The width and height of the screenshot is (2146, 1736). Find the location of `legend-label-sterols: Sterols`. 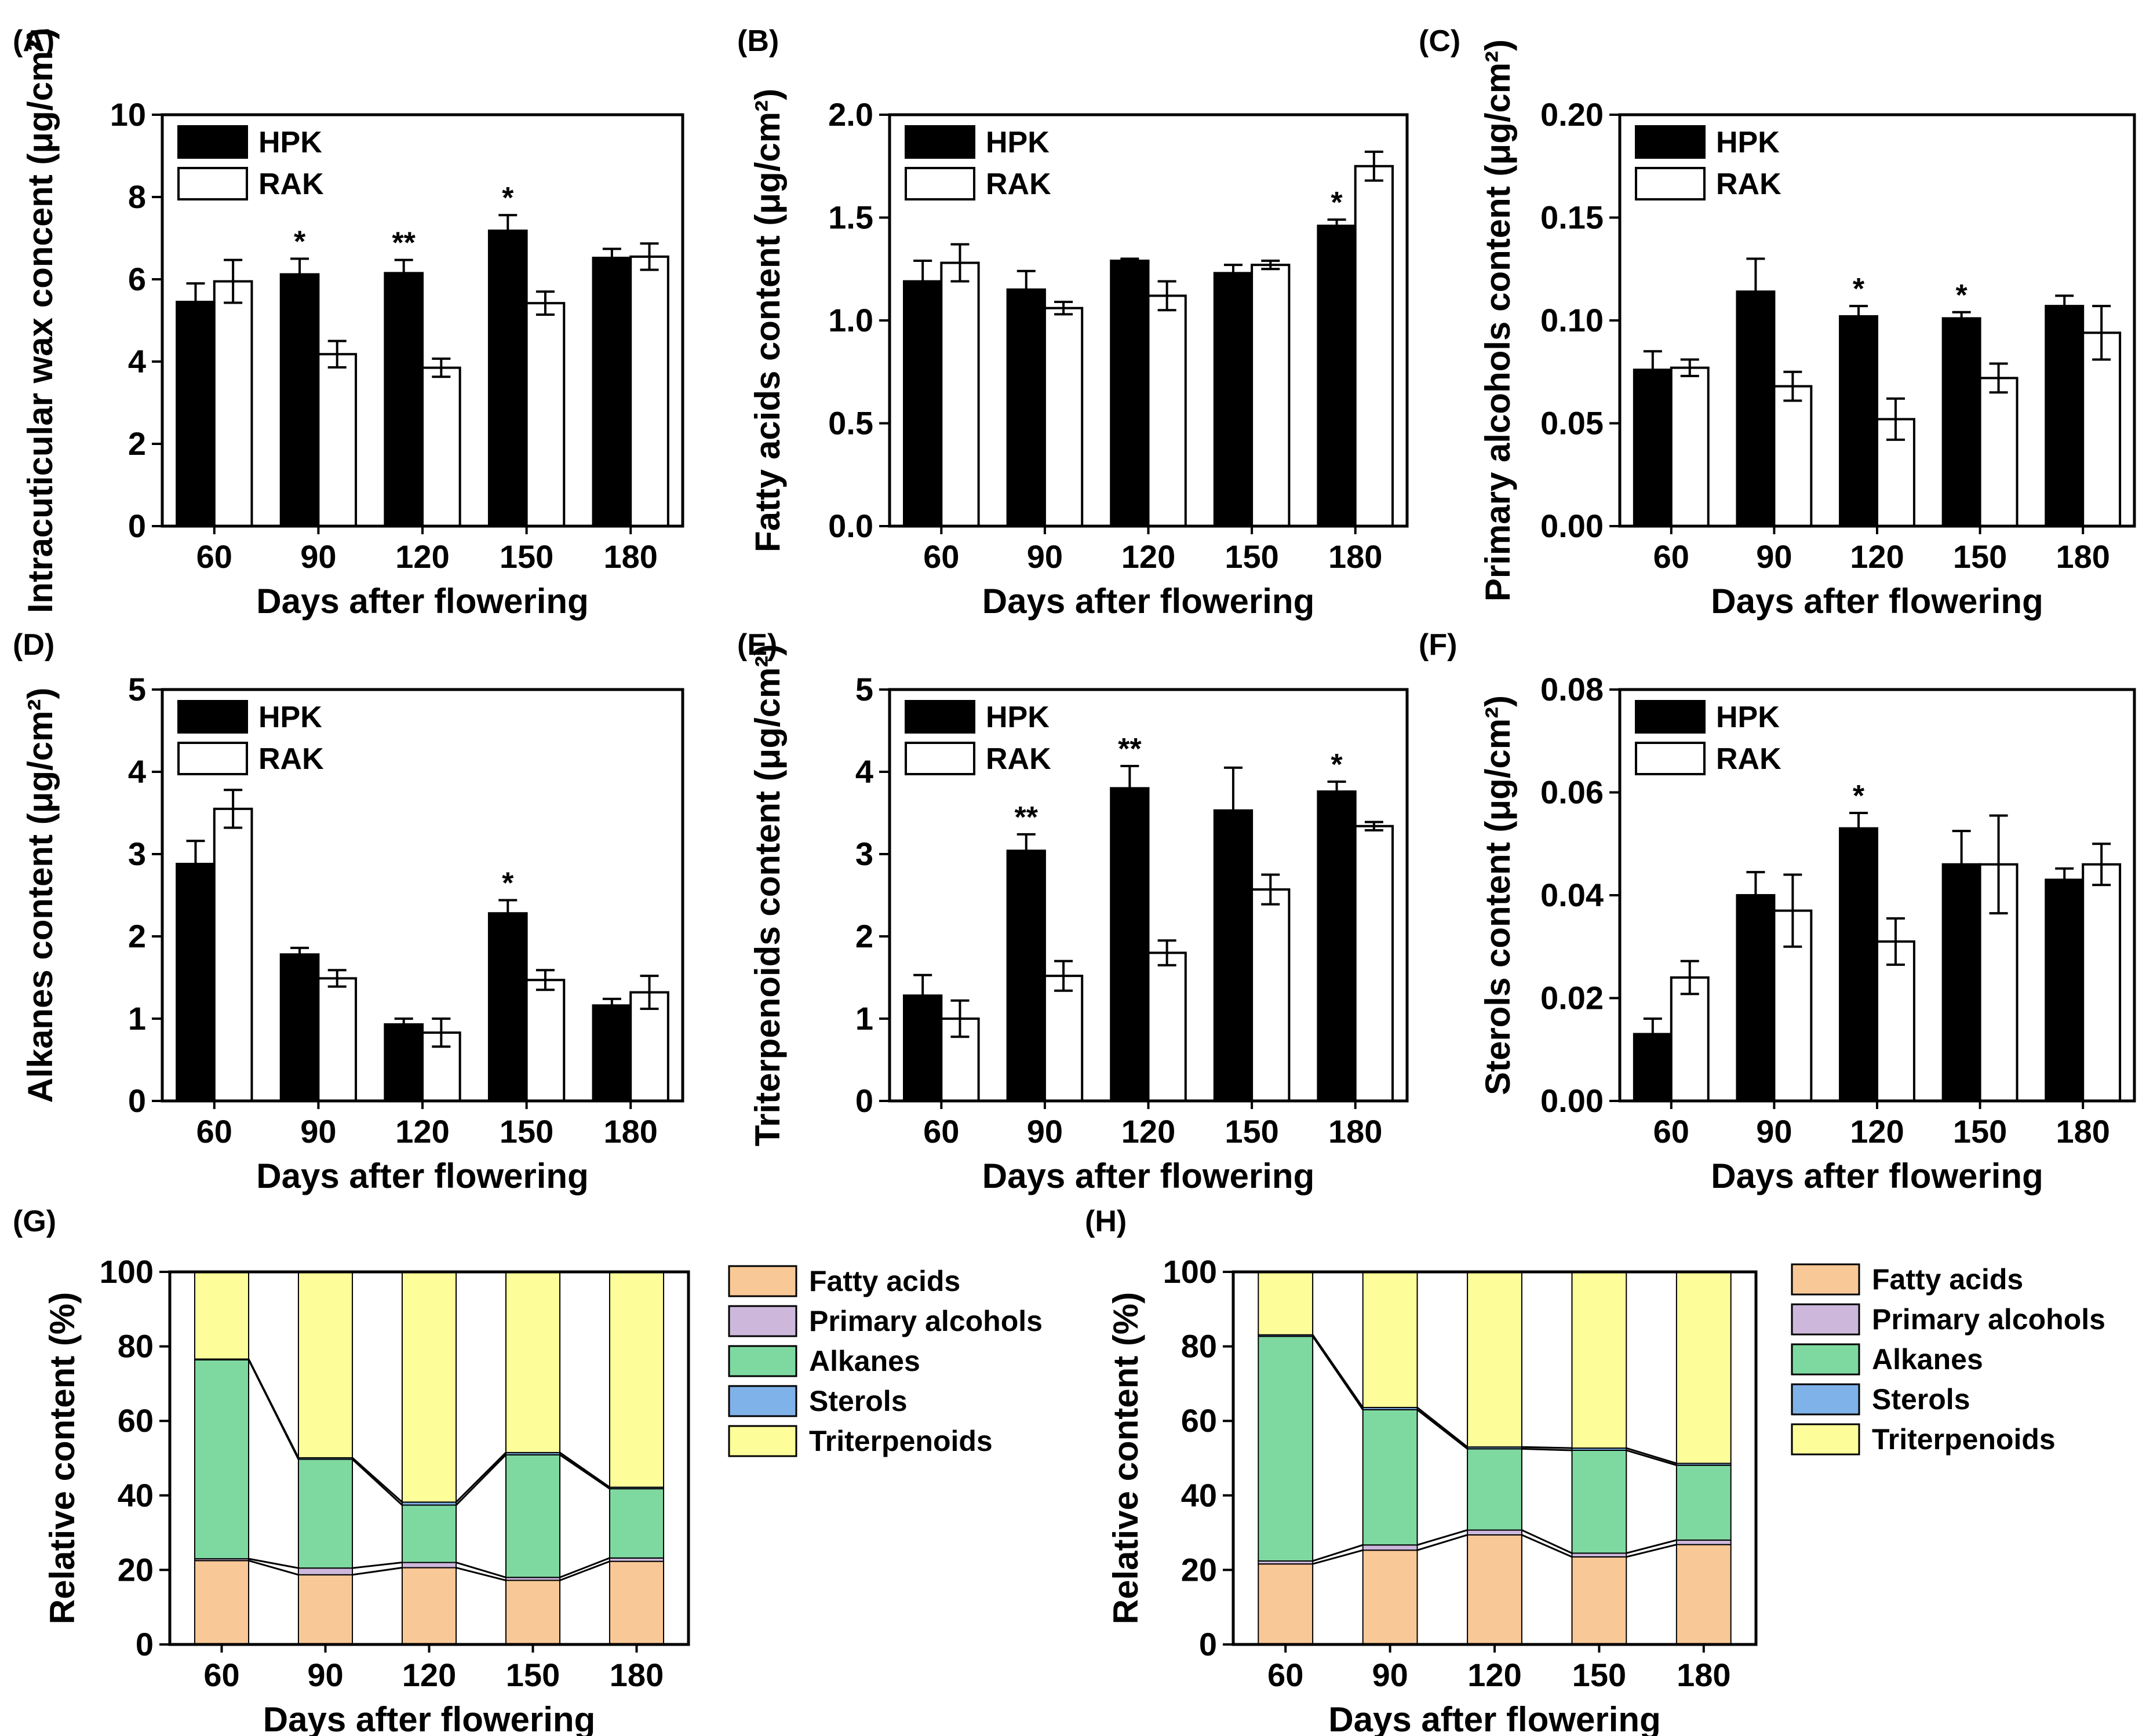

legend-label-sterols: Sterols is located at coordinates (1921, 1399).